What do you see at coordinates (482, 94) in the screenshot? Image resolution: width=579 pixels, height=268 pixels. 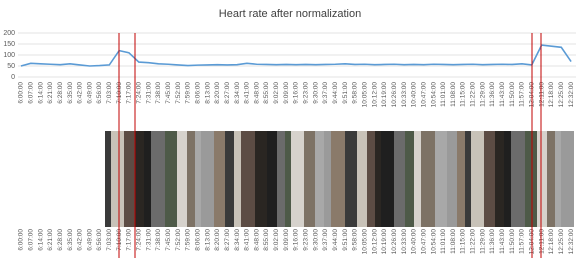 I see `x-tick-label: 11:29:00` at bounding box center [482, 94].